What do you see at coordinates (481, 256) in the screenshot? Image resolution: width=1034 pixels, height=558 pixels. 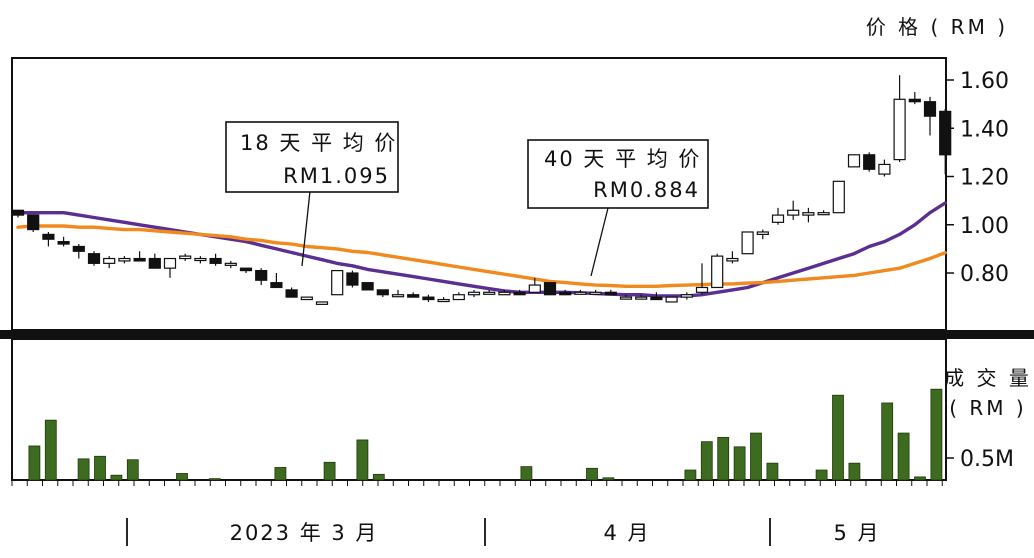 I see `ma40-line` at bounding box center [481, 256].